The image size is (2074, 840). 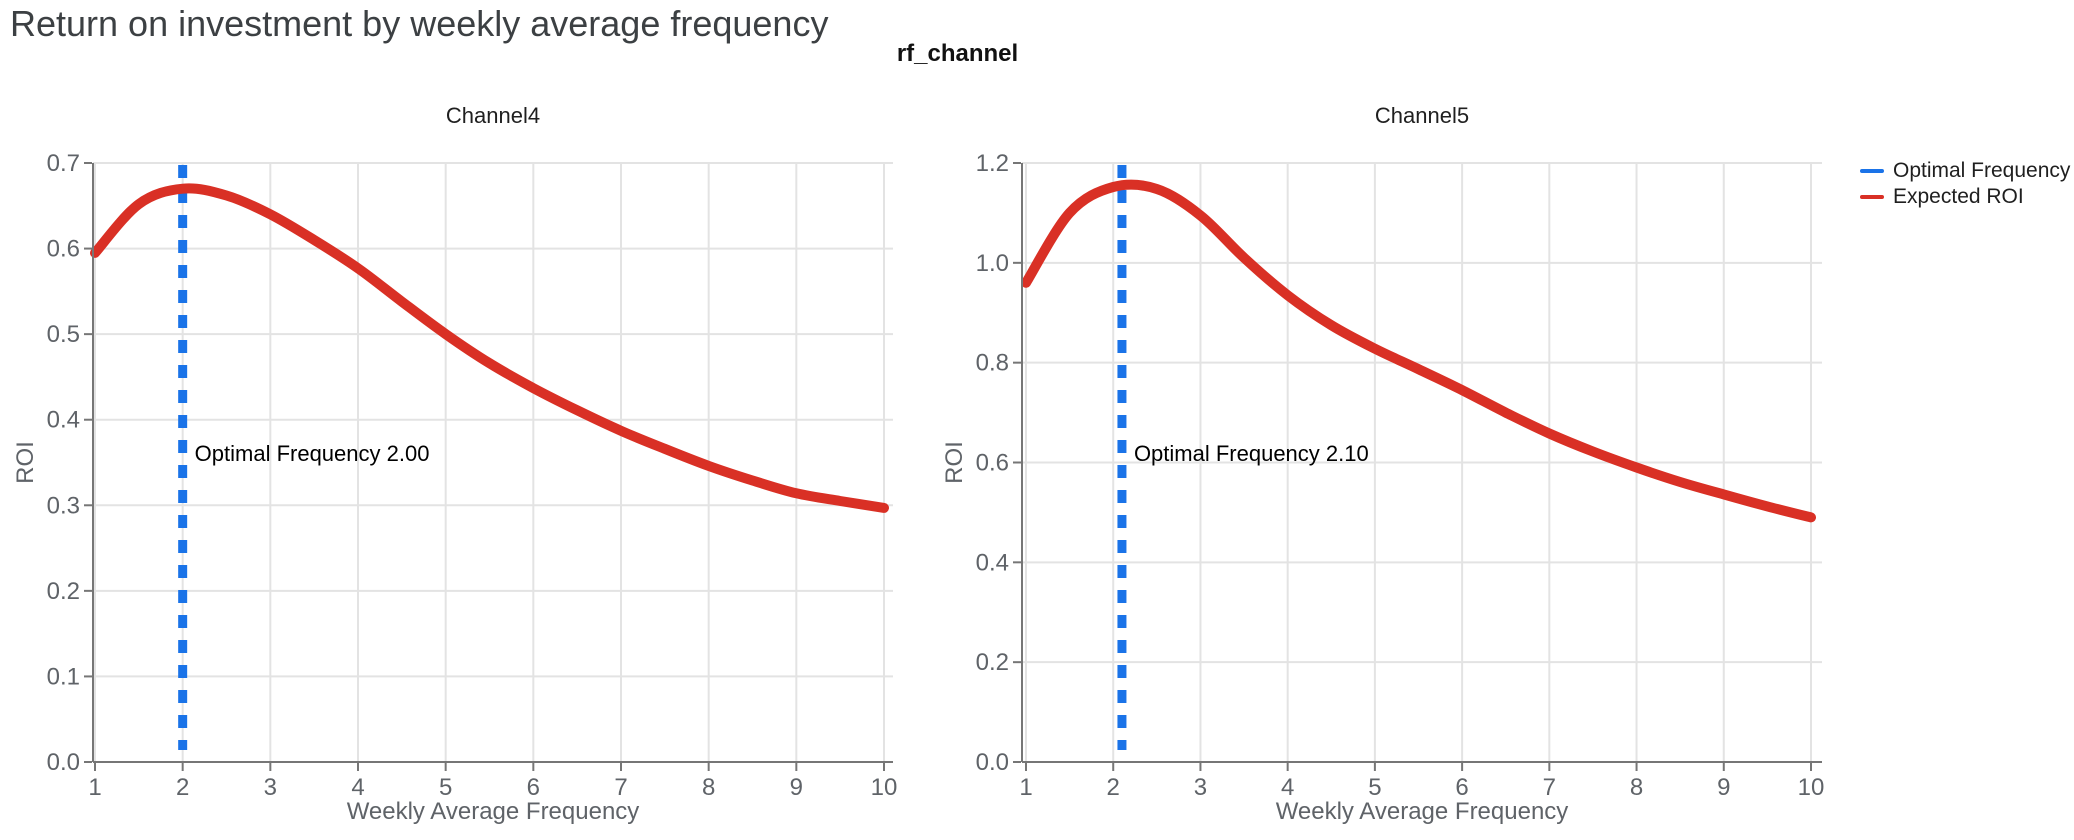 I want to click on channel4-y-tick-label: 0.6, so click(x=63, y=249).